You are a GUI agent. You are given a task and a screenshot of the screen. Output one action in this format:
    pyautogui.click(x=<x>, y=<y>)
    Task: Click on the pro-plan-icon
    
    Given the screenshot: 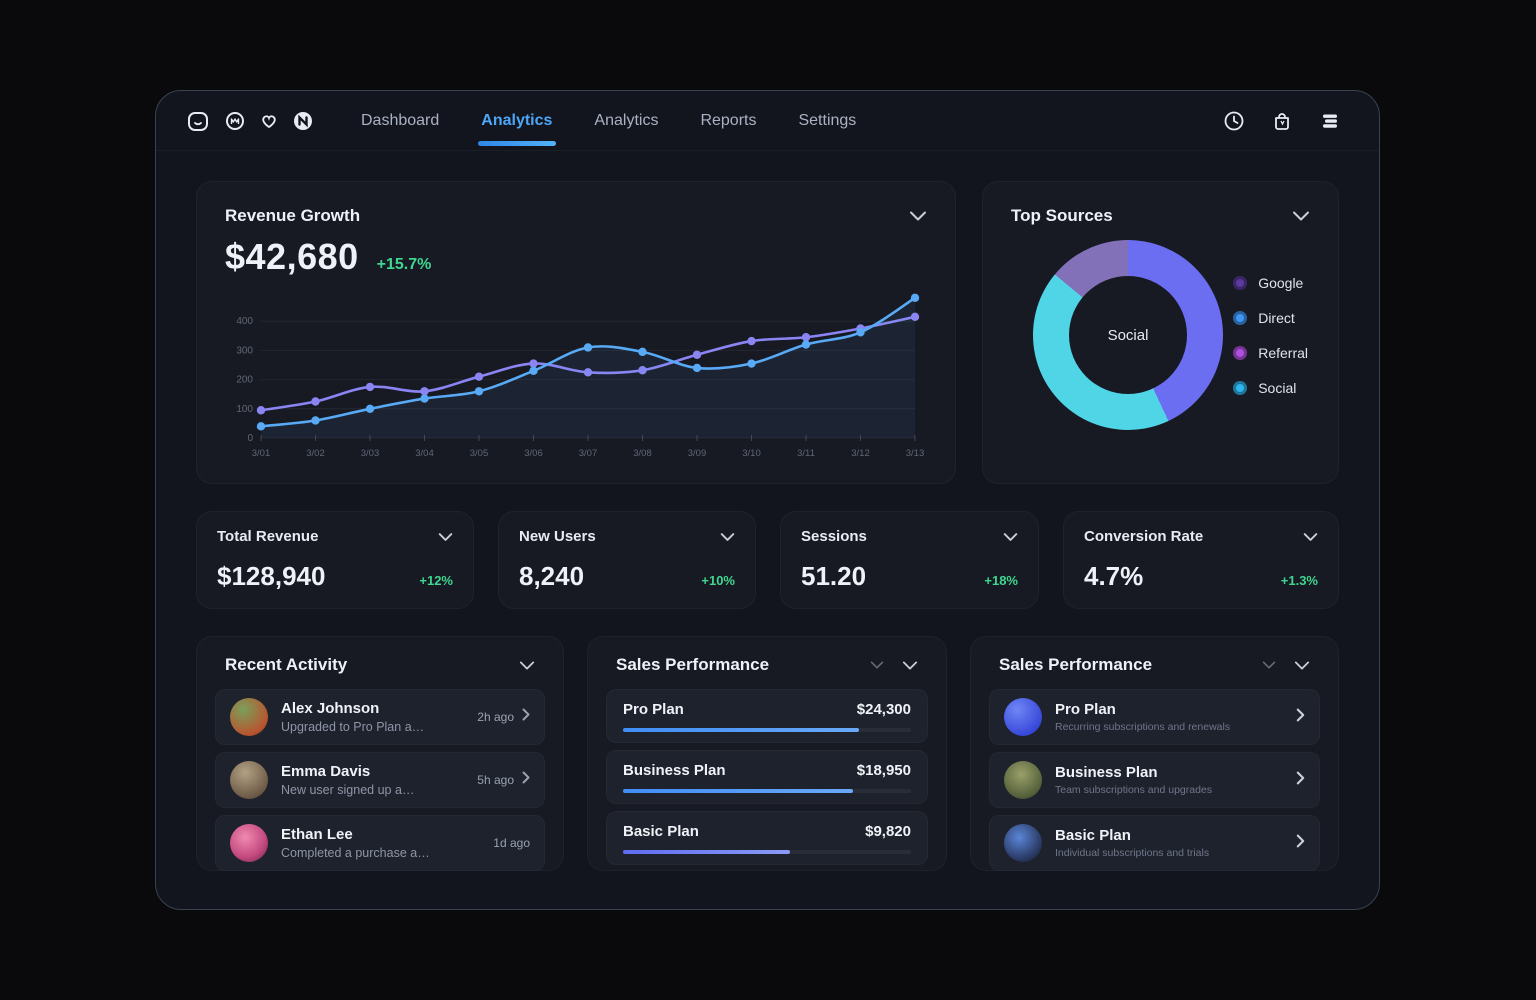 What is the action you would take?
    pyautogui.click(x=1023, y=717)
    